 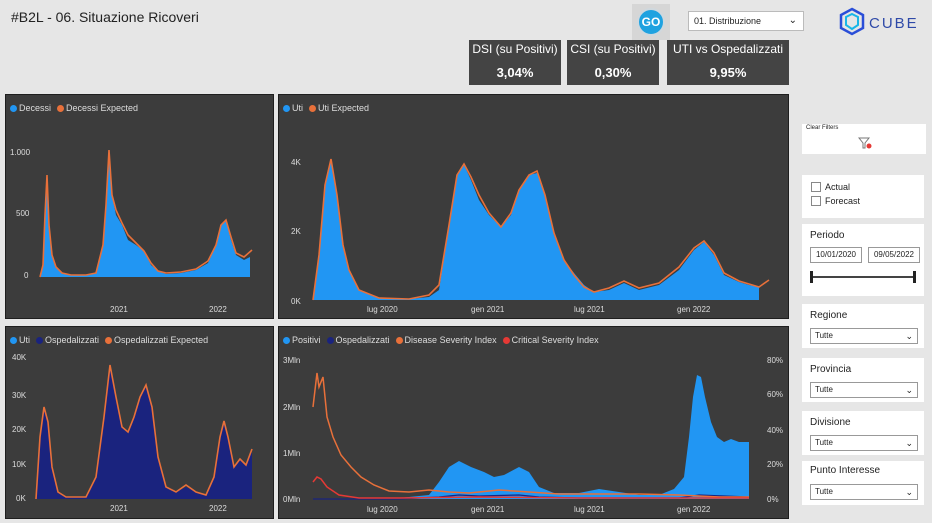 What do you see at coordinates (775, 464) in the screenshot?
I see `y2-tick: 20%` at bounding box center [775, 464].